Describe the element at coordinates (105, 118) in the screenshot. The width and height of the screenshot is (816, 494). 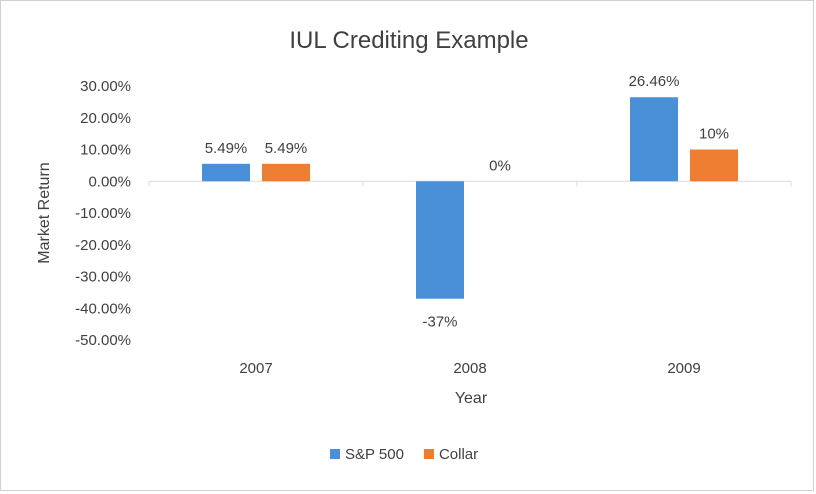
I see `y-tick-label: 20.00%` at that location.